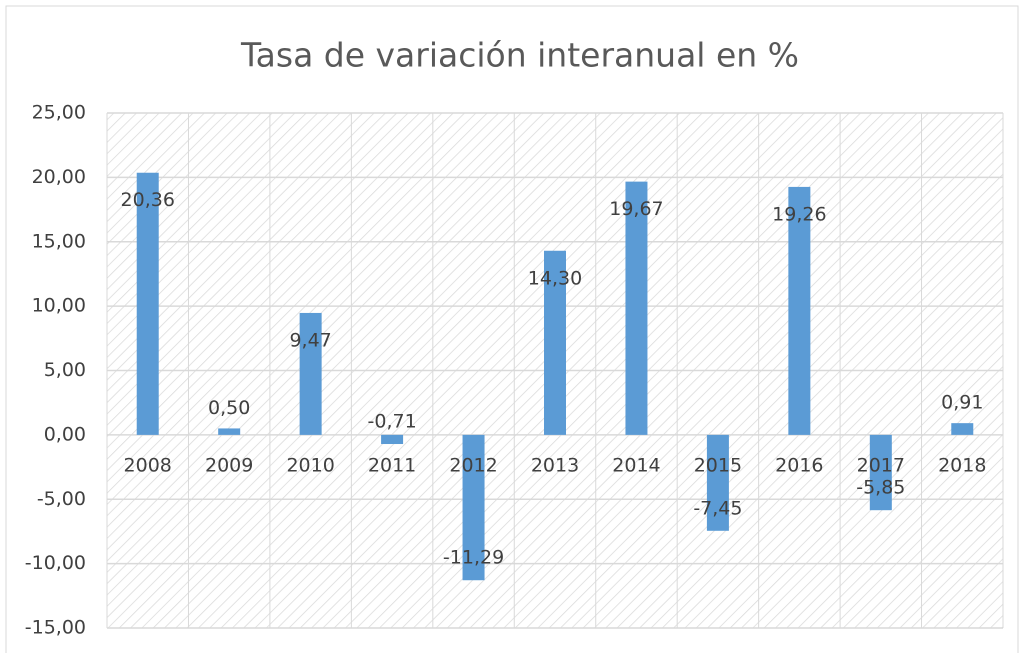 This screenshot has height=653, width=1024. What do you see at coordinates (148, 200) in the screenshot?
I see `value-label: 20,36` at bounding box center [148, 200].